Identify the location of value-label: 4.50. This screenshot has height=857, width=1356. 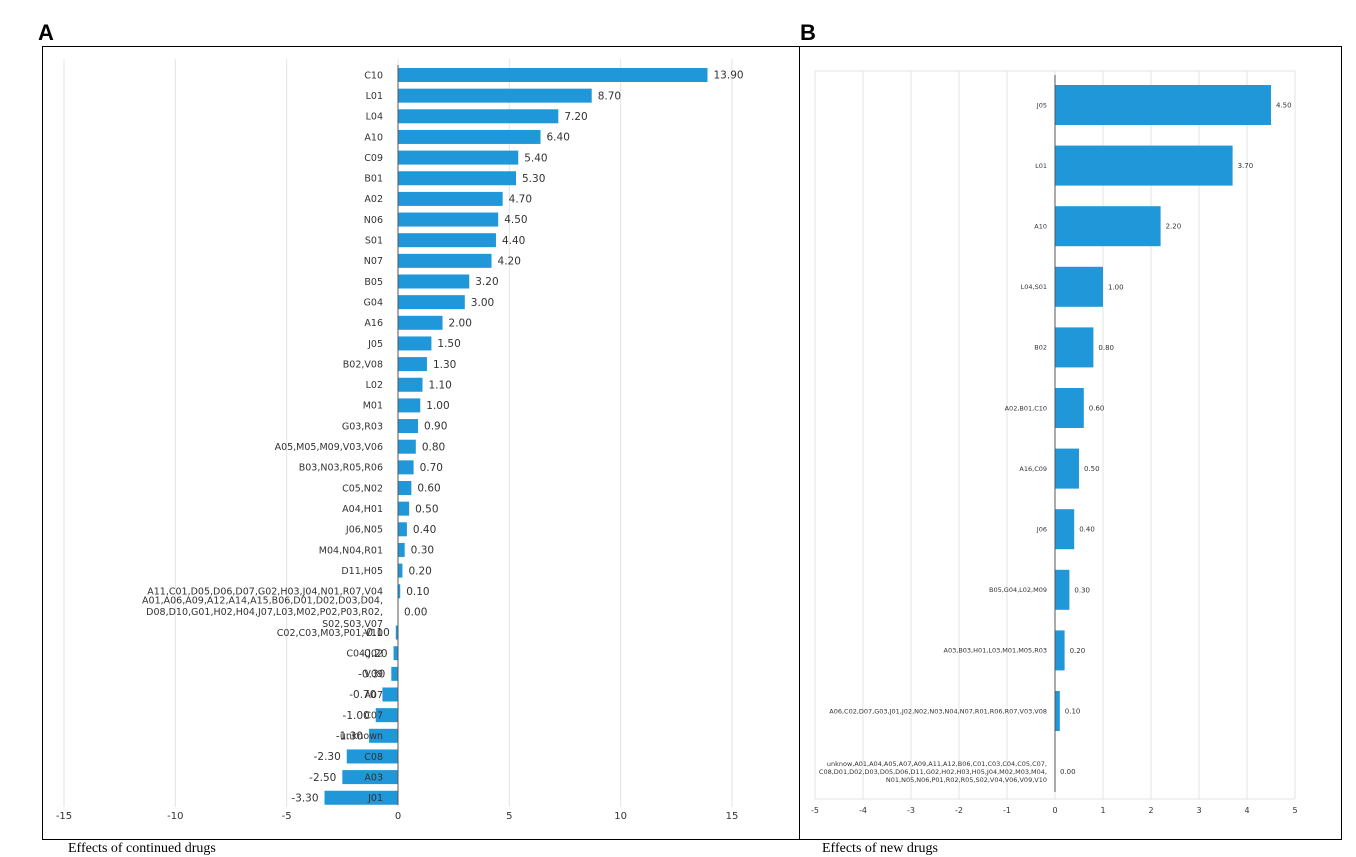
(1284, 105).